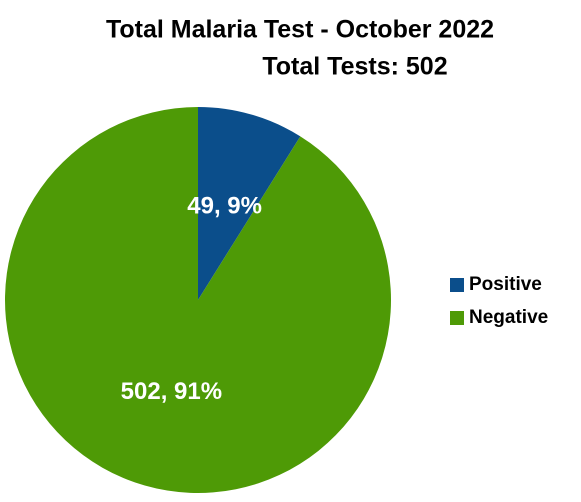  I want to click on chart-title: Total Malaria Test - October 2022, so click(300, 30).